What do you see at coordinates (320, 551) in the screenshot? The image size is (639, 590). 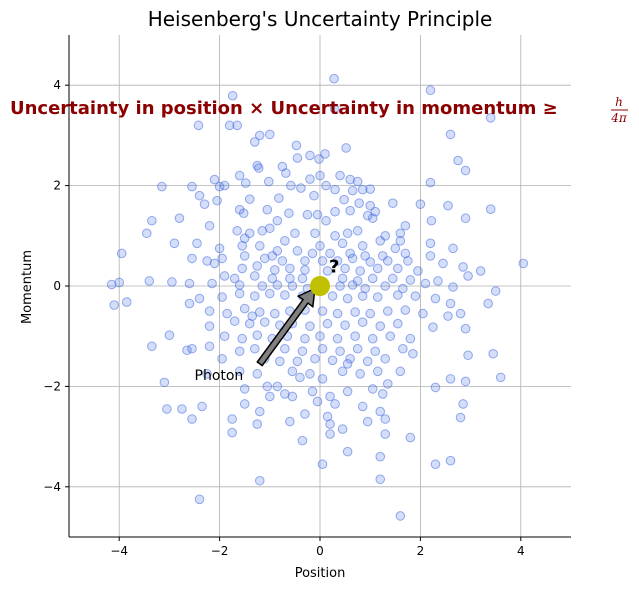 I see `x-tick-label: 0` at bounding box center [320, 551].